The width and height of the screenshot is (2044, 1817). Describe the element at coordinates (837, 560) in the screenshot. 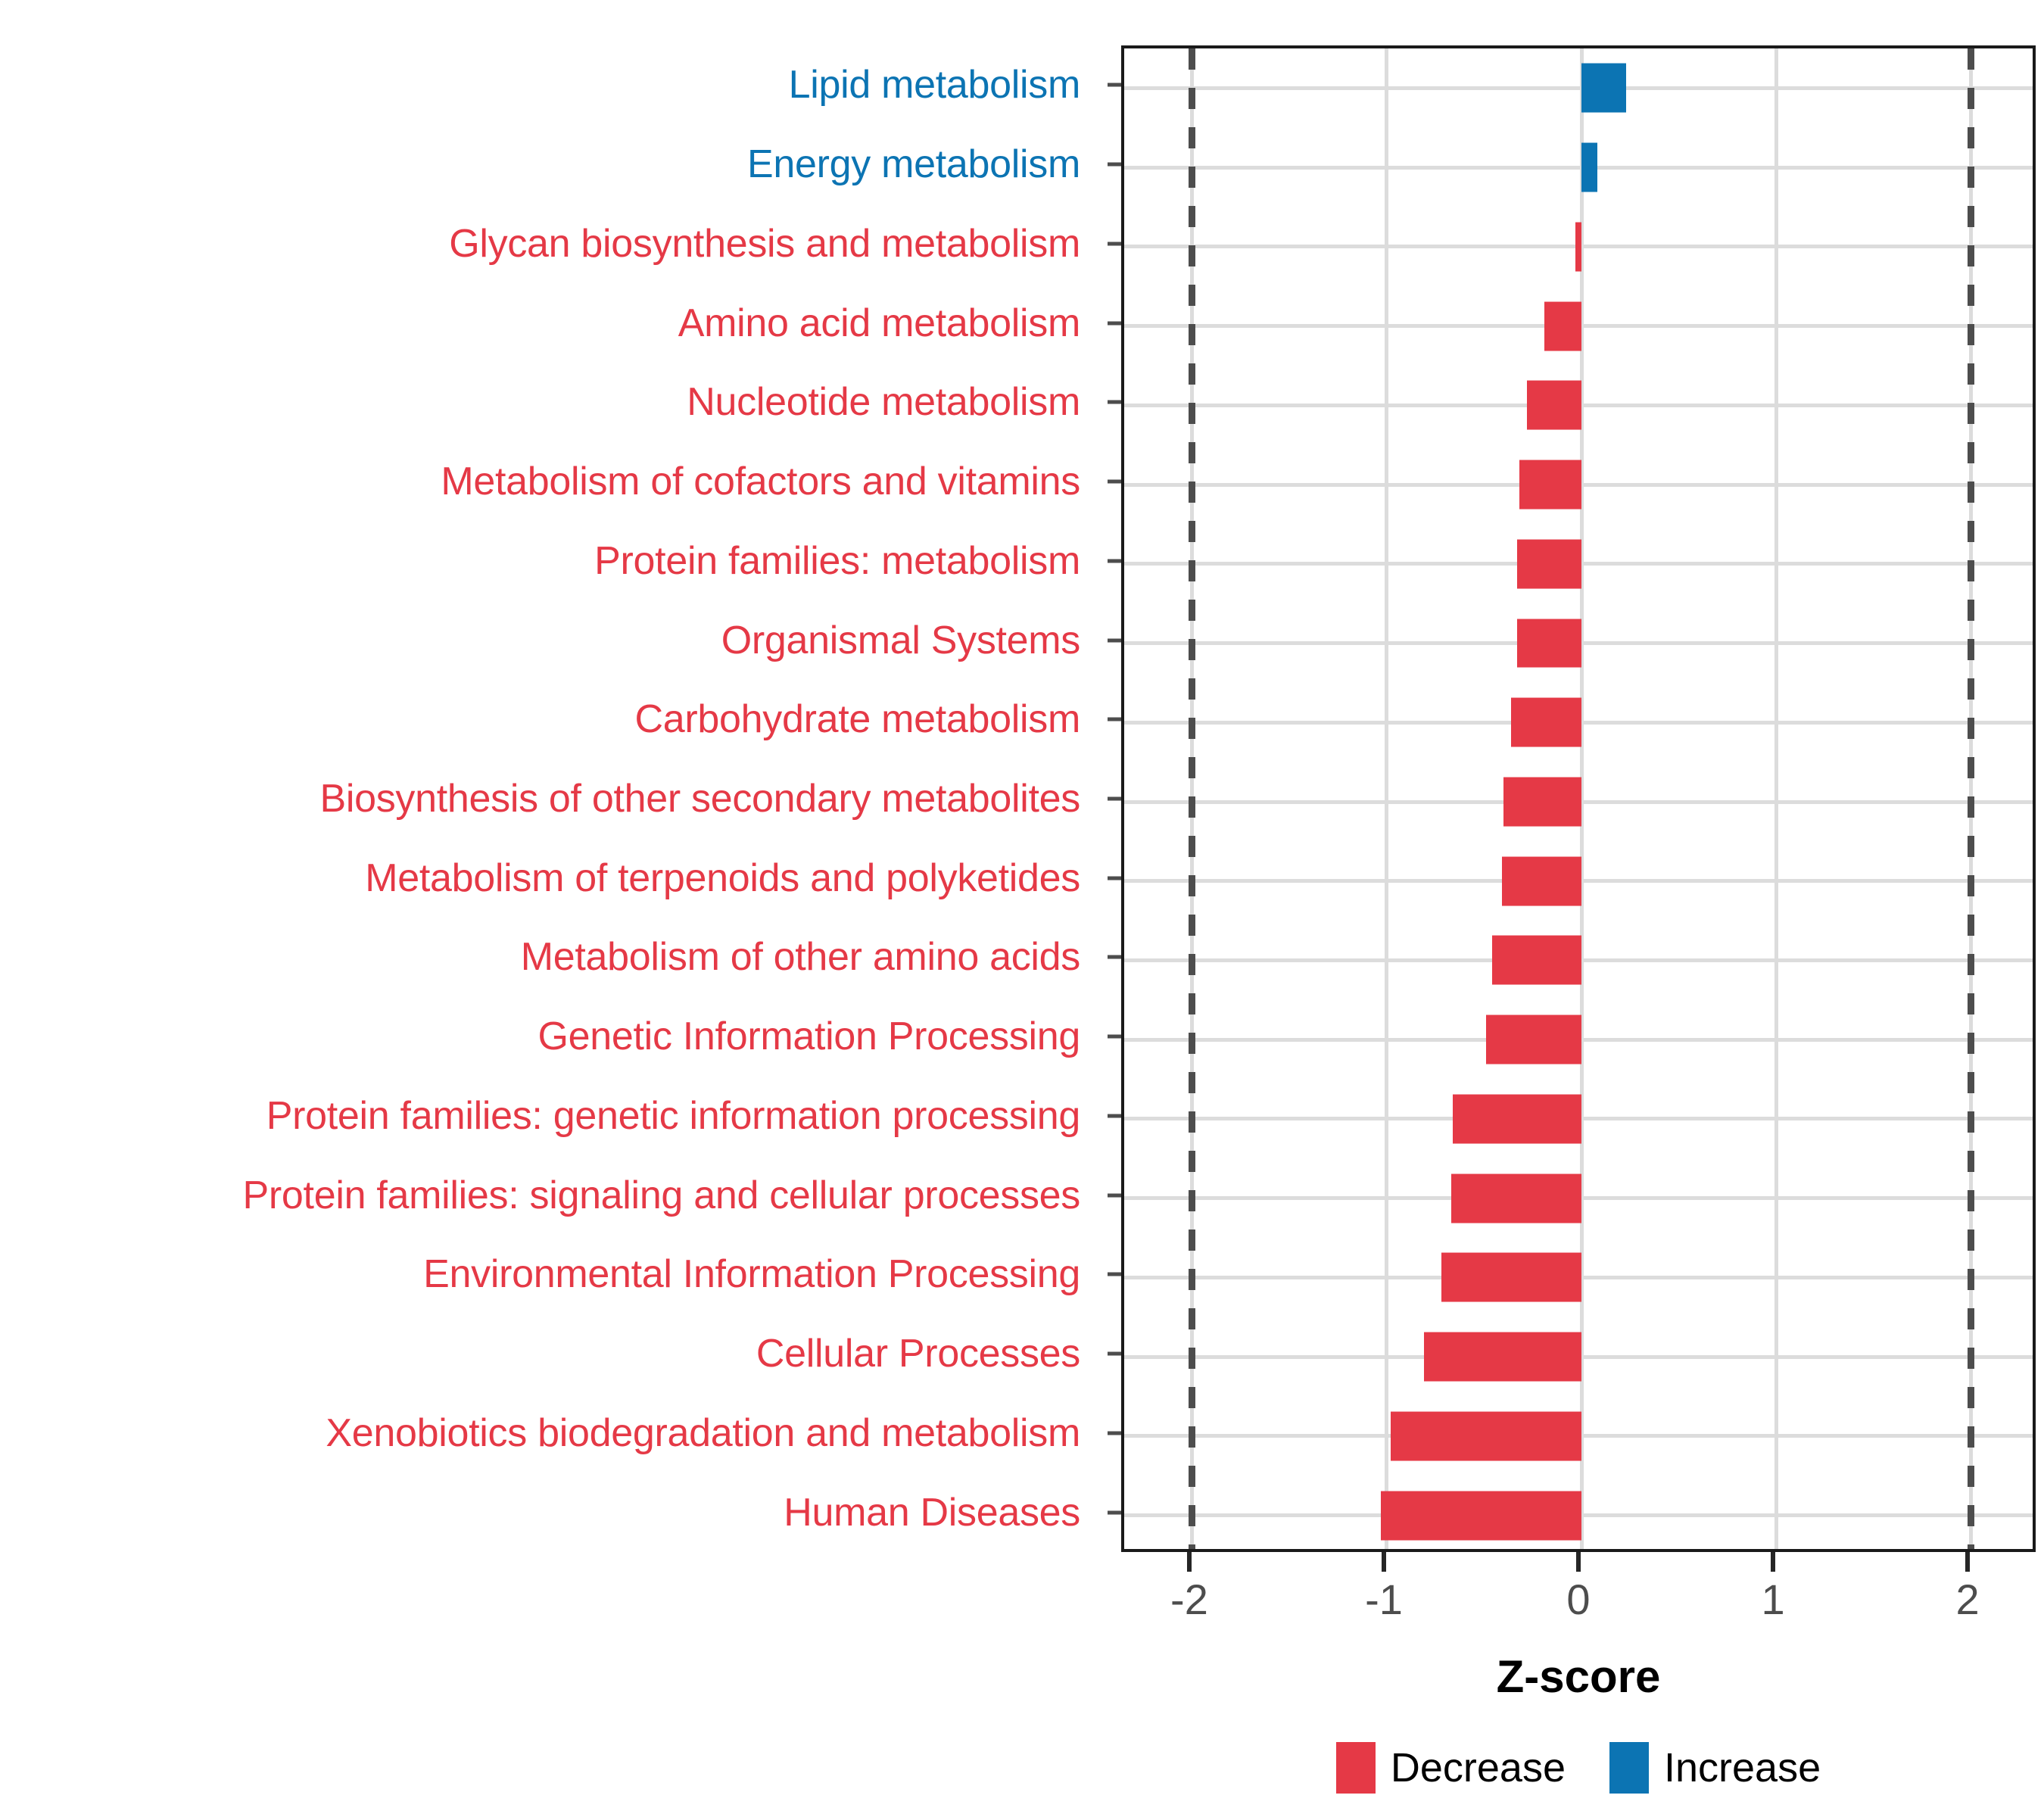

I see `y-axis-label: Protein families: metabolism` at that location.